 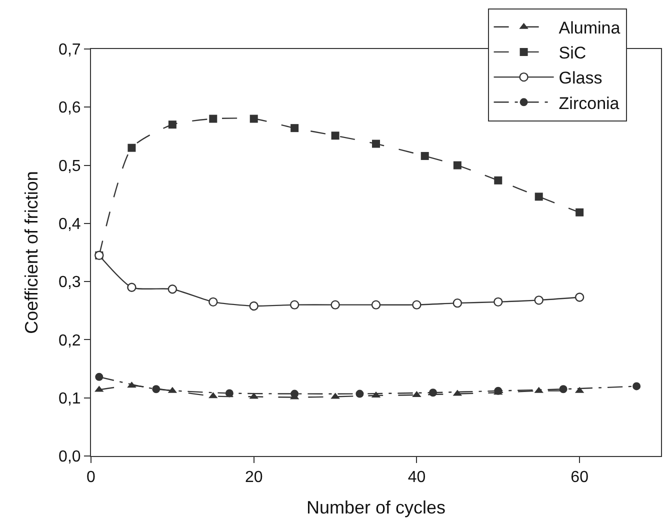 I want to click on x-tick-label: 20, so click(x=253, y=477).